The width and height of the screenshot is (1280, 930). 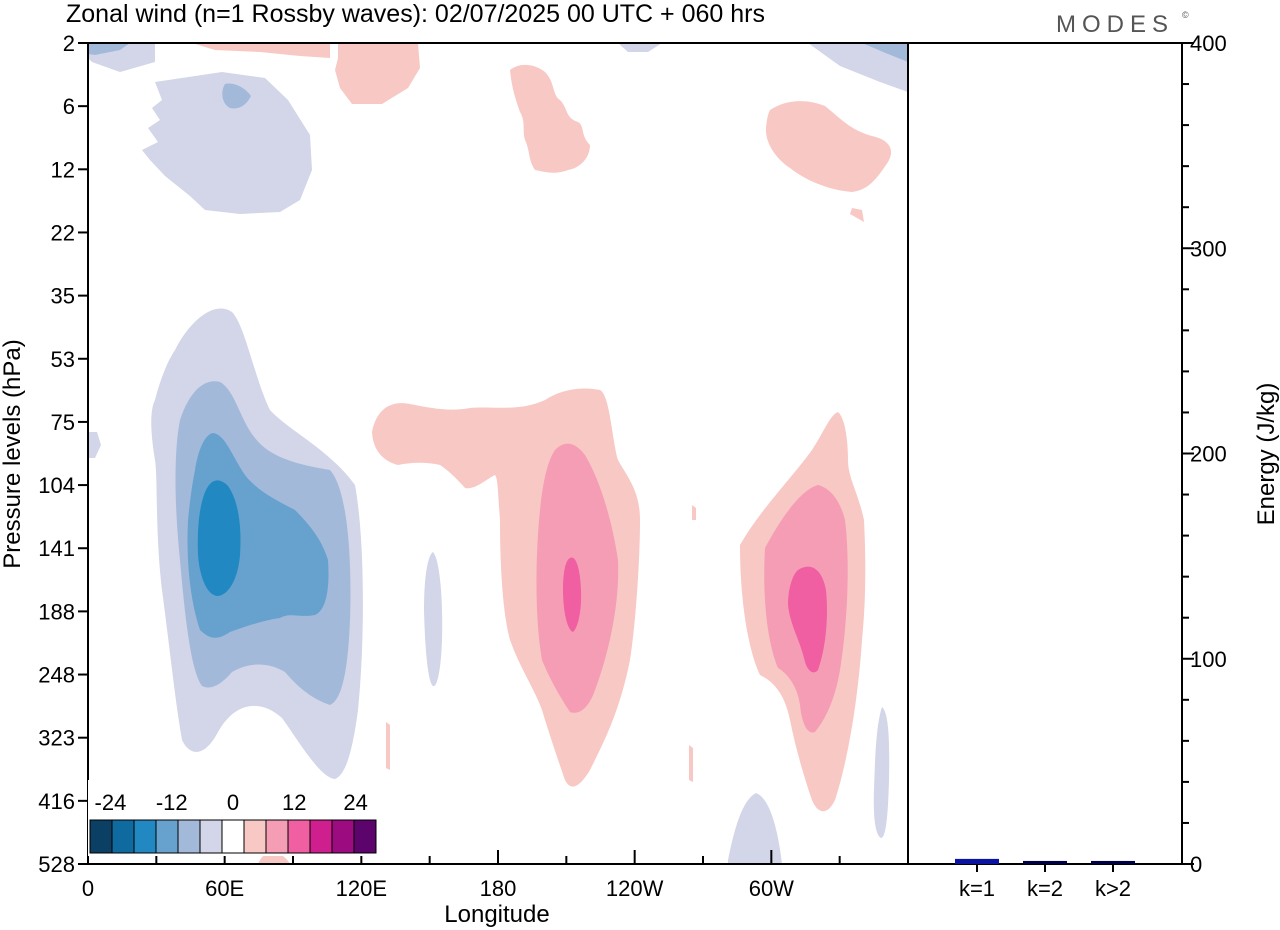 I want to click on y-tick-label: 53, so click(x=63, y=359).